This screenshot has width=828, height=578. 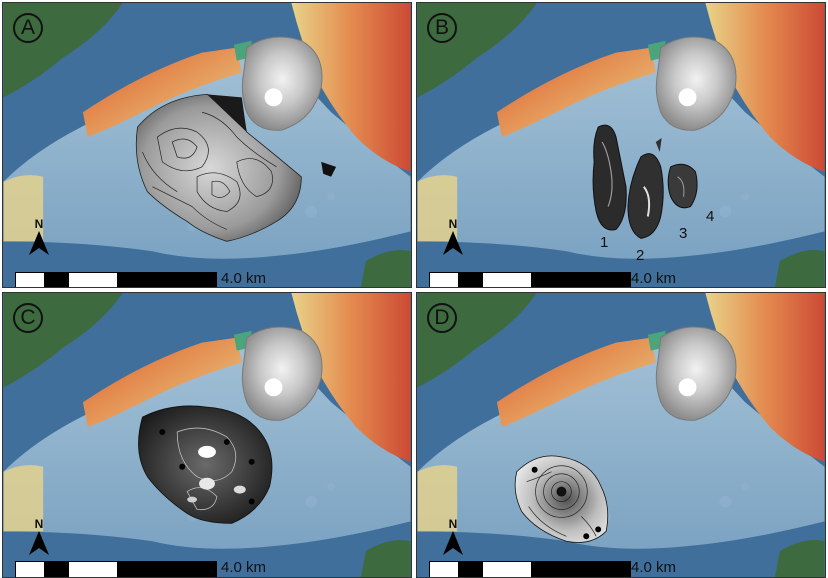 I want to click on scale-bar-b, so click(x=530, y=279).